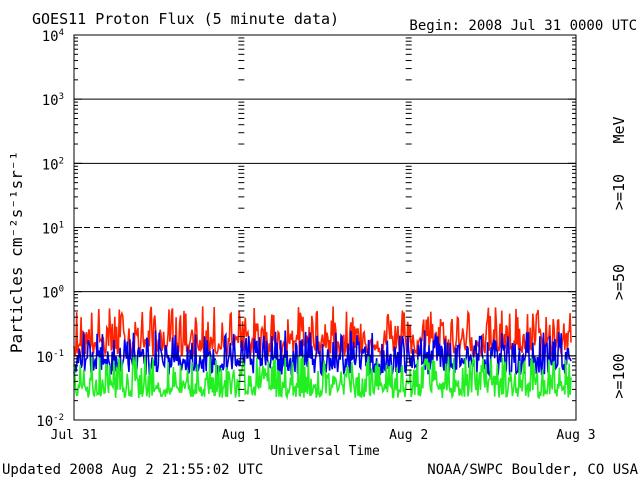  Describe the element at coordinates (53, 164) in the screenshot. I see `y-tick-label: 10²` at that location.